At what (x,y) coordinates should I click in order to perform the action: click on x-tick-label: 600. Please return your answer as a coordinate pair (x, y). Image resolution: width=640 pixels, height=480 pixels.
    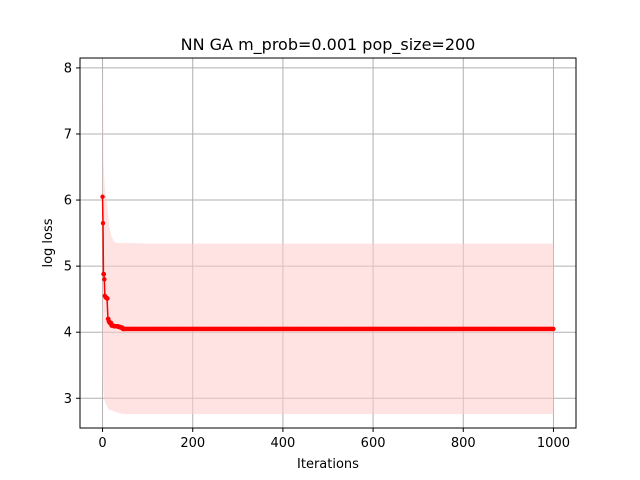
    Looking at the image, I should click on (373, 443).